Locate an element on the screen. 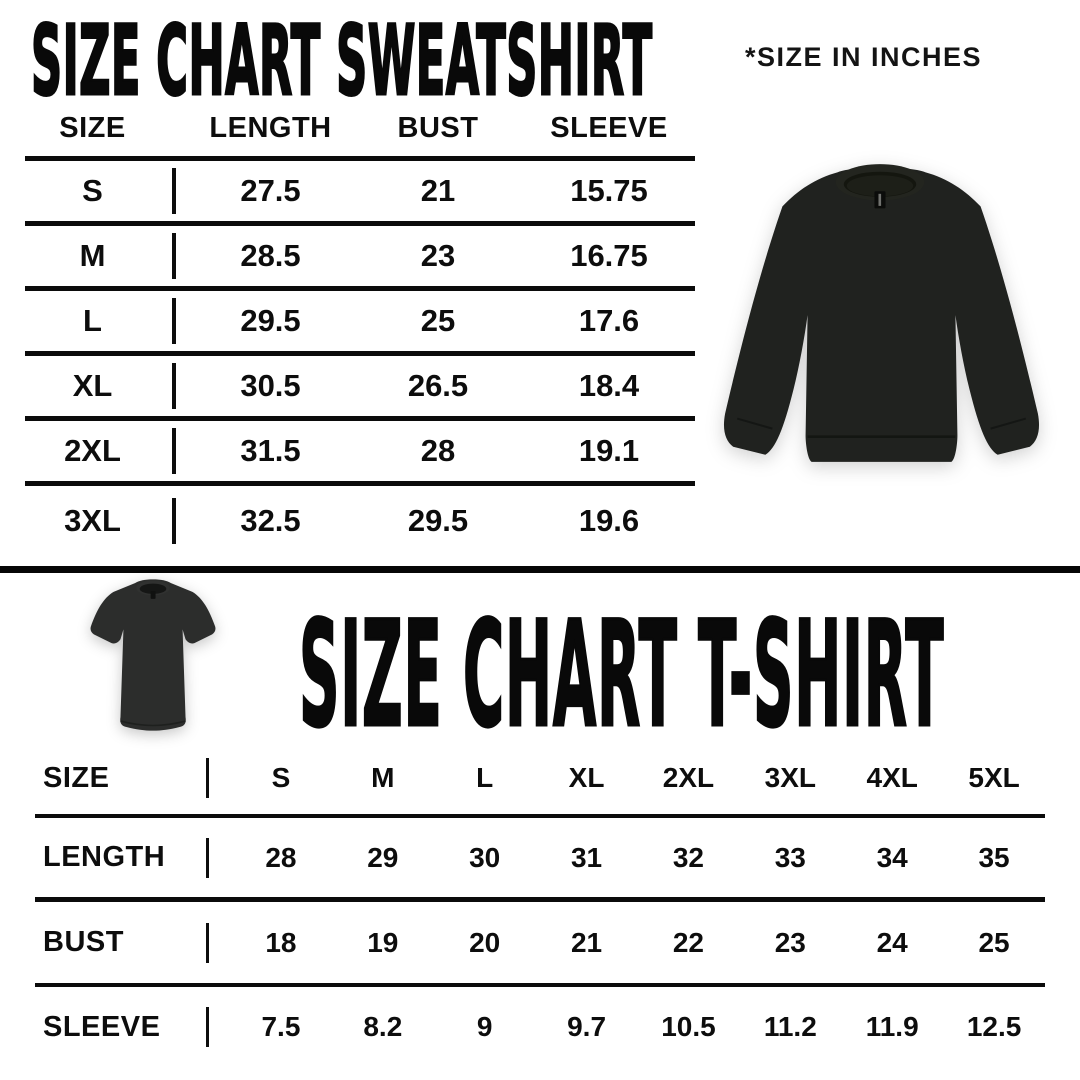  column-header-size: SIZE is located at coordinates (92, 127).